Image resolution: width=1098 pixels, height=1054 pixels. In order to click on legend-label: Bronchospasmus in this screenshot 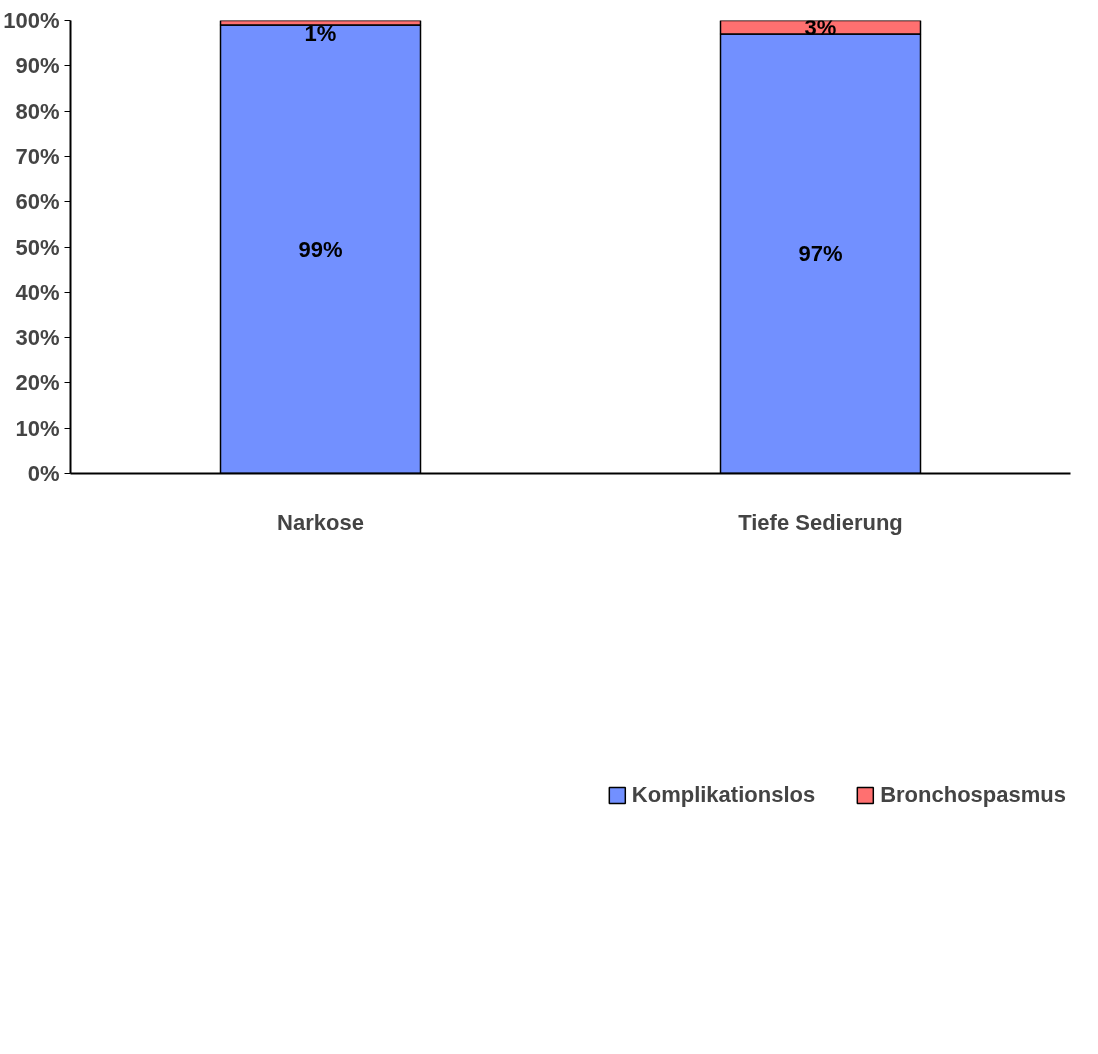, I will do `click(973, 795)`.